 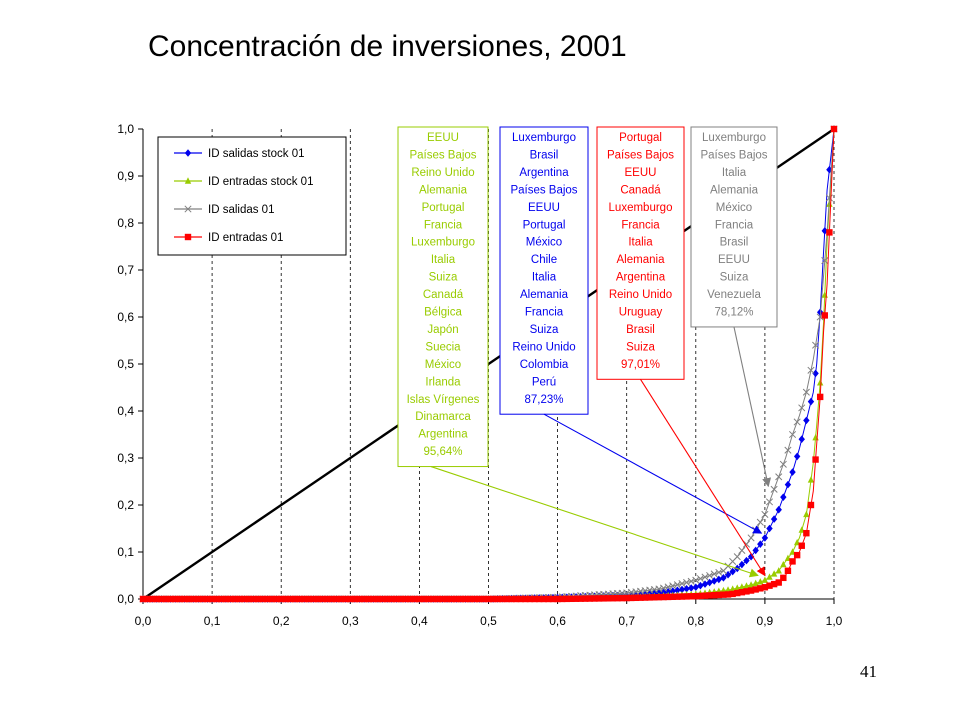 I want to click on annotation-line: 87,23%, so click(x=543, y=400).